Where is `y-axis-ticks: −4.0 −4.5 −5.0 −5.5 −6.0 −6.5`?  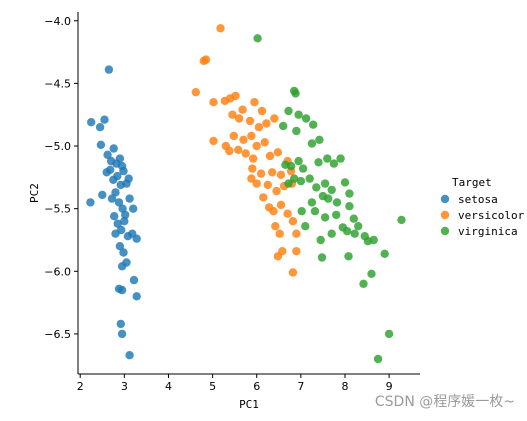 y-axis-ticks: −4.0 −4.5 −5.0 −5.5 −6.0 −6.5 is located at coordinates (61, 178).